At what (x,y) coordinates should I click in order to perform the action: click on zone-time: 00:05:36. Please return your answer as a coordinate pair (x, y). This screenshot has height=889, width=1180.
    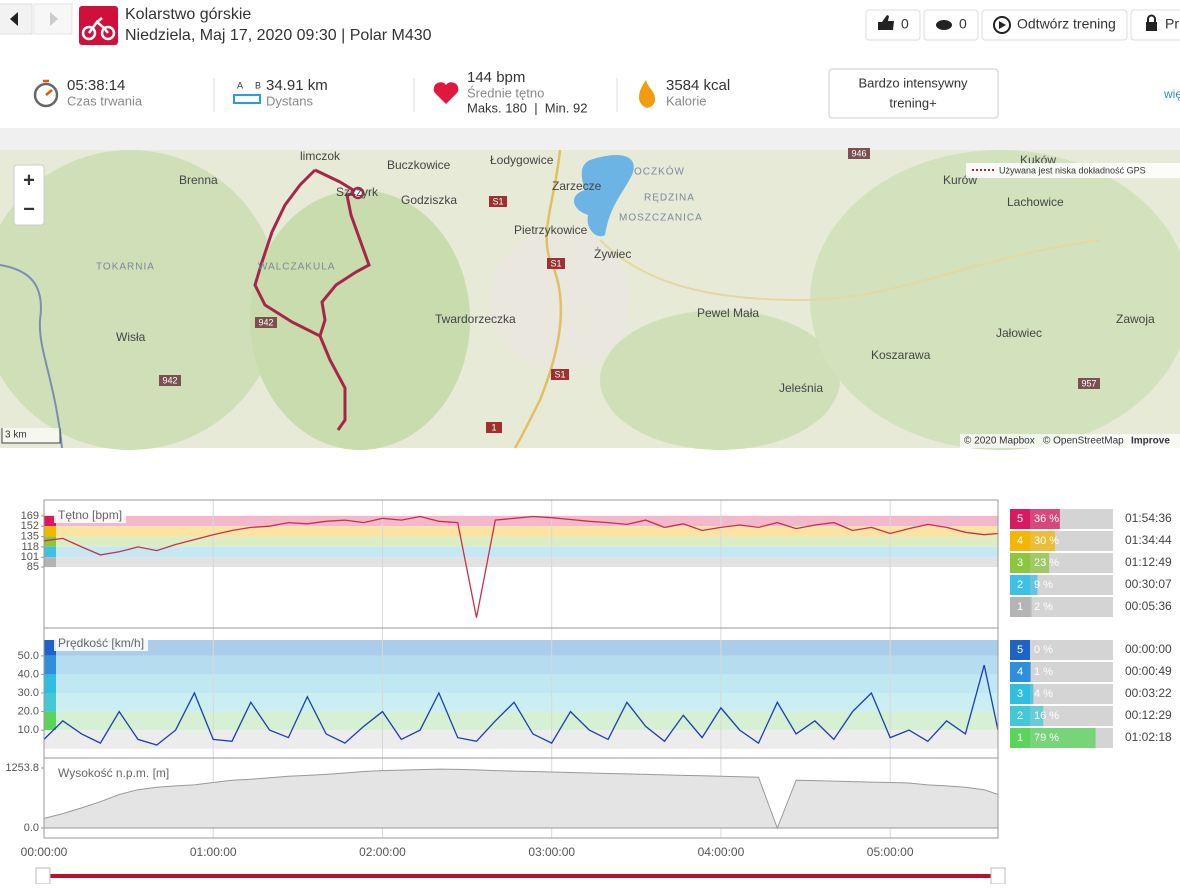
    Looking at the image, I should click on (1148, 606).